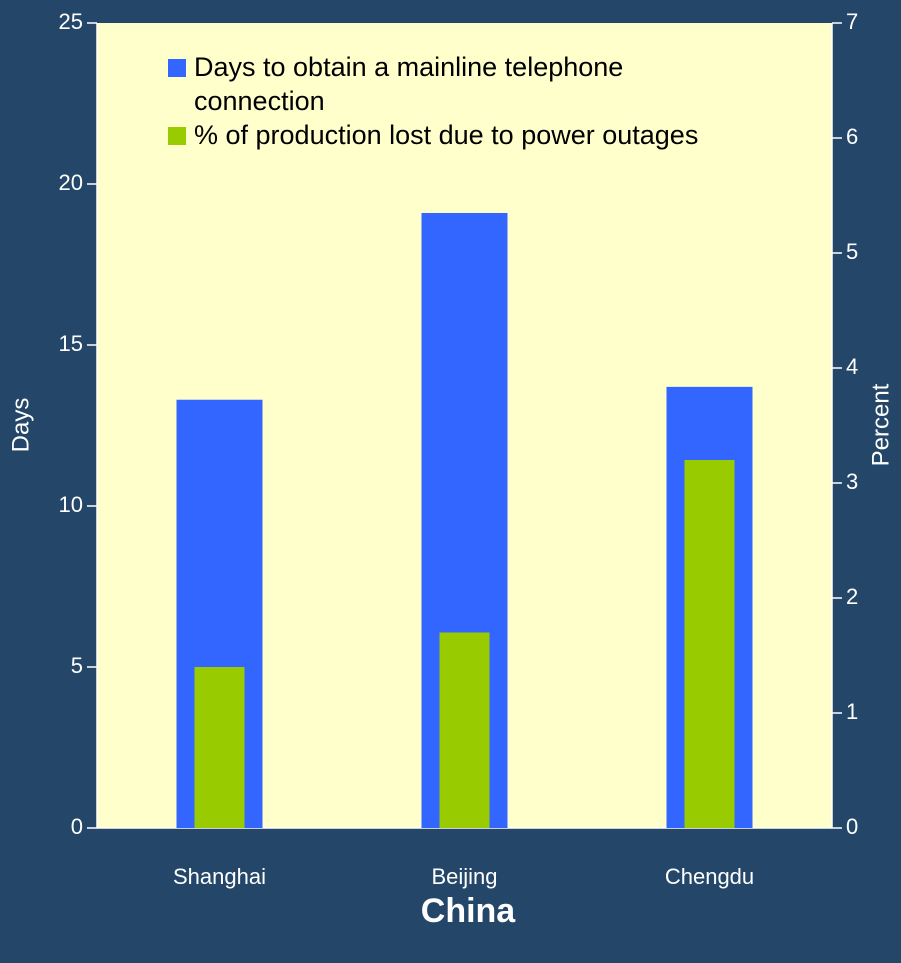 The width and height of the screenshot is (901, 963). What do you see at coordinates (709, 876) in the screenshot?
I see `x-tick-label: Chengdu` at bounding box center [709, 876].